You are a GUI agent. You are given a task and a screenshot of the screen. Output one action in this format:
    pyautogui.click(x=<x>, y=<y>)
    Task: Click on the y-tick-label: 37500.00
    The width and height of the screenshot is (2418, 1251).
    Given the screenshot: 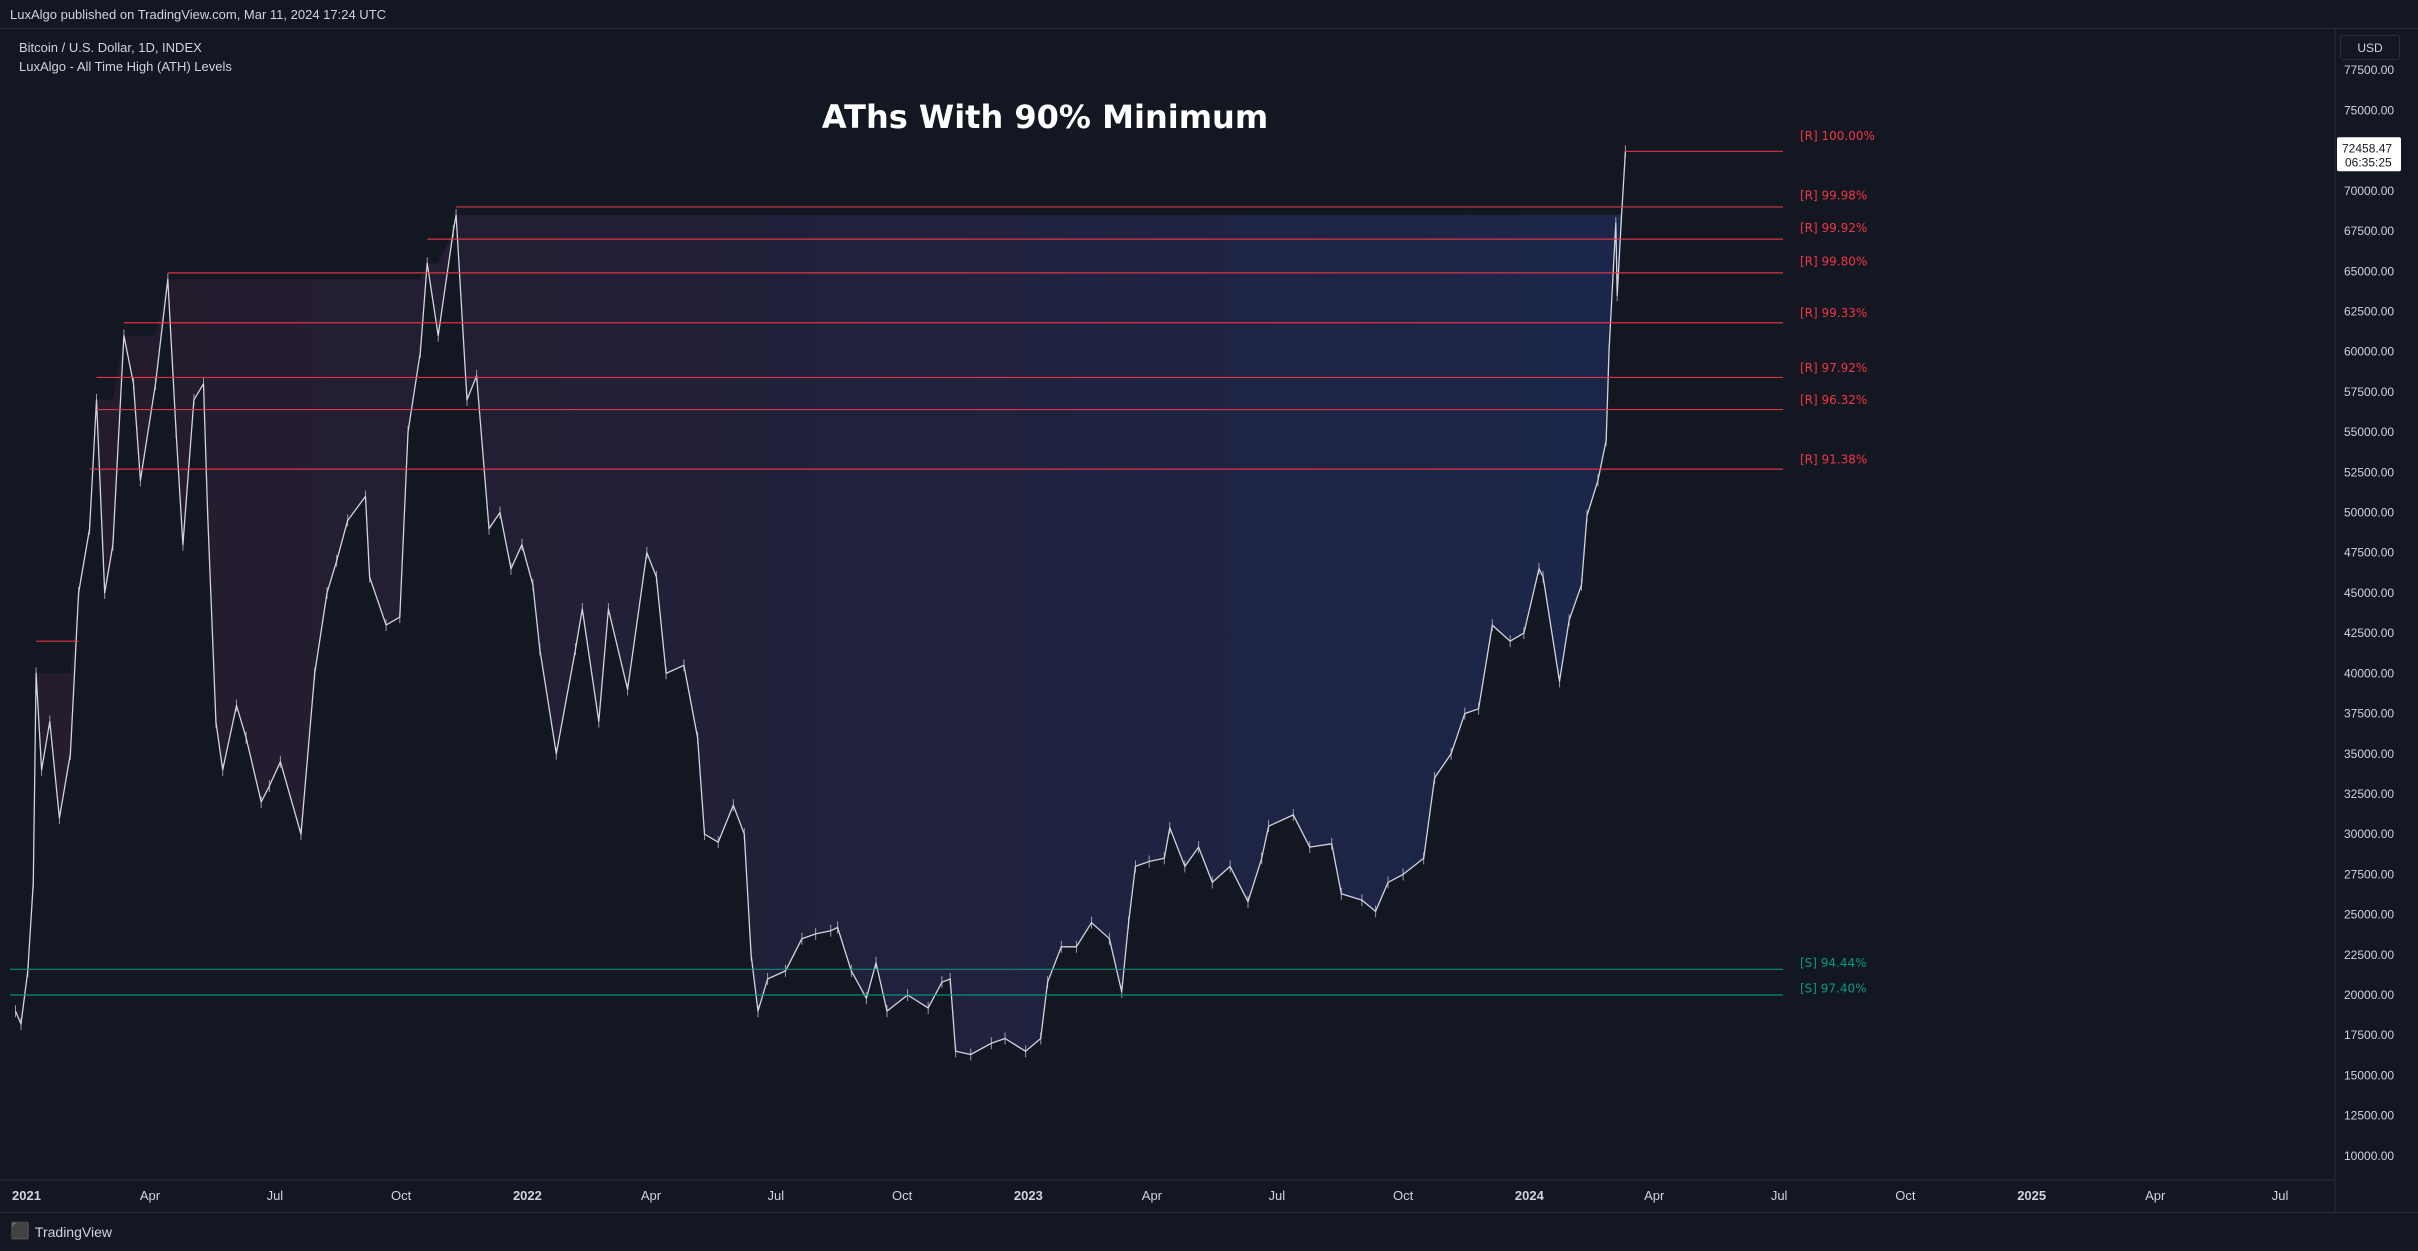 What is the action you would take?
    pyautogui.click(x=2369, y=714)
    